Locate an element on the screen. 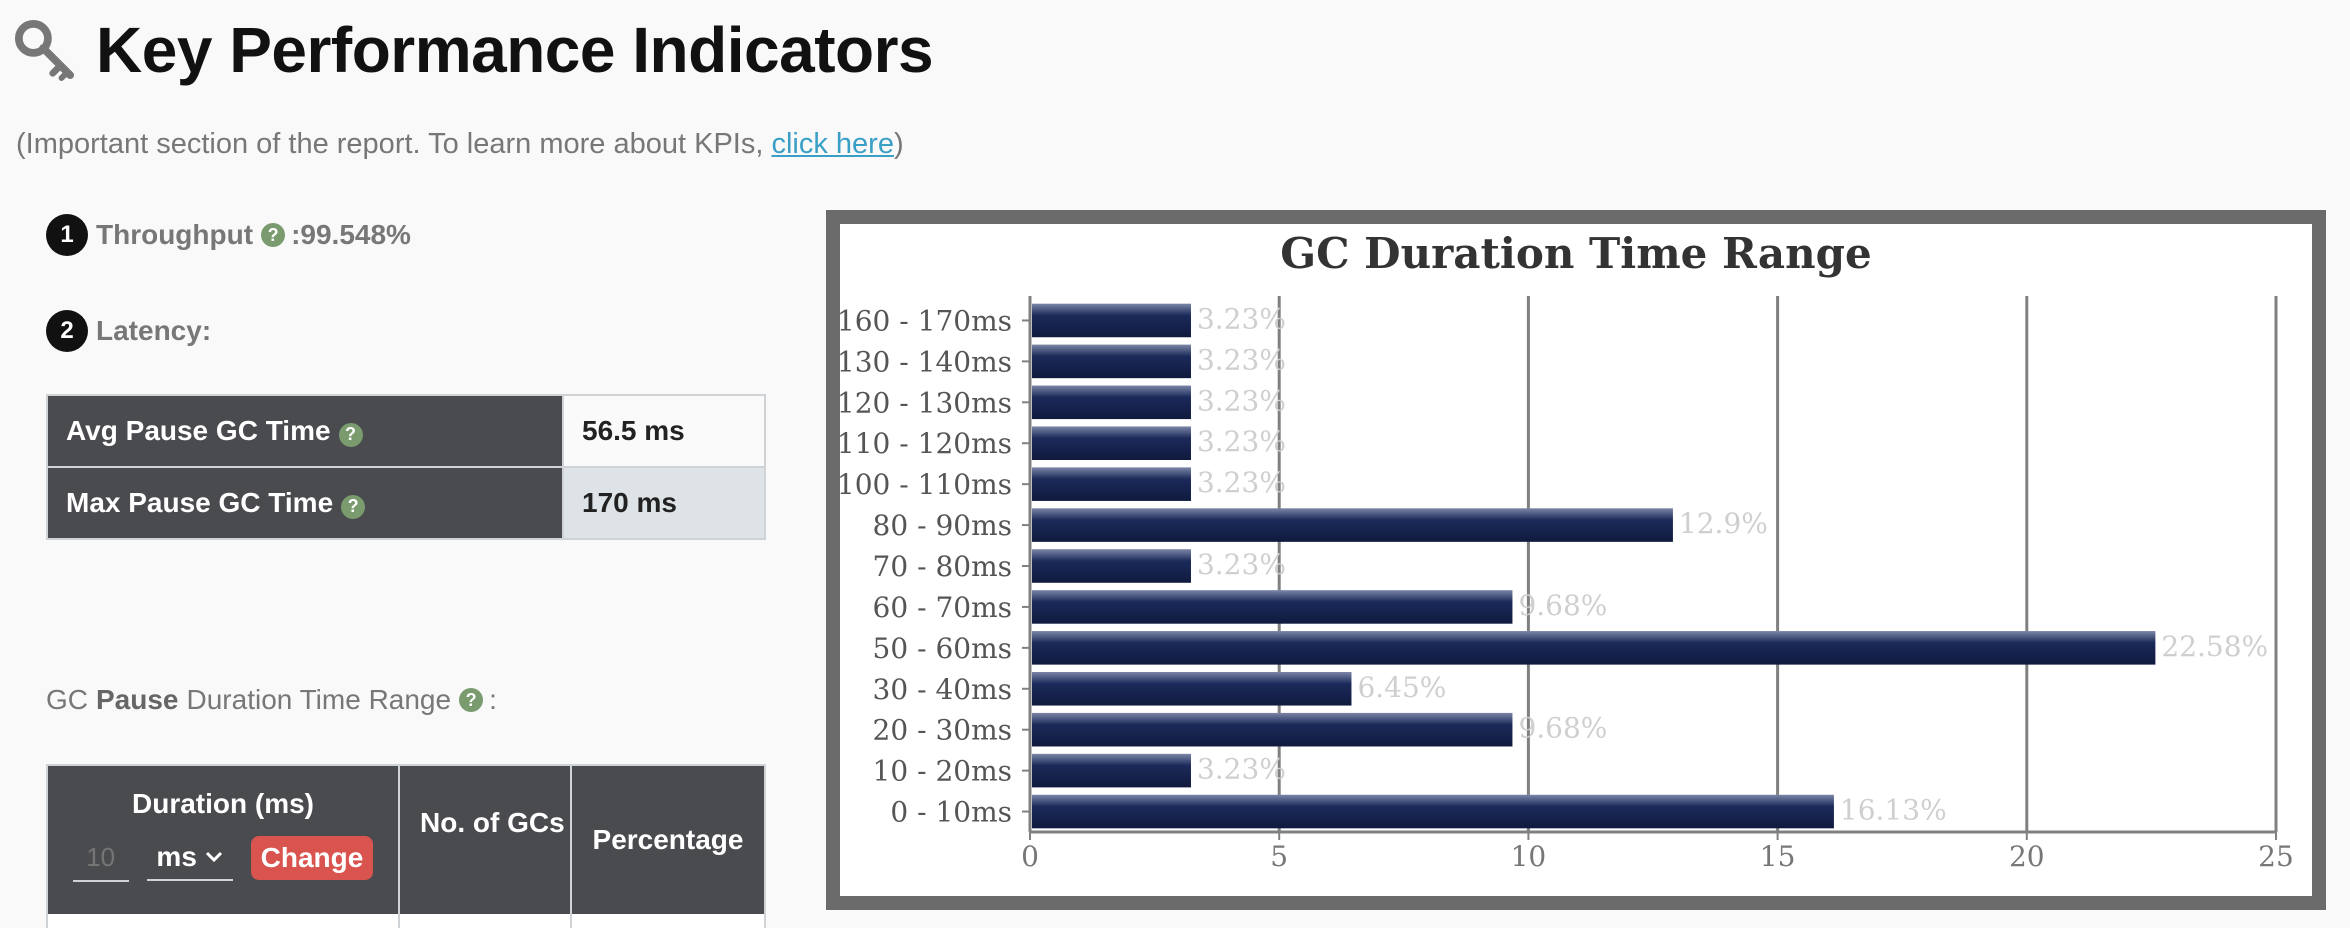  latency-label: Latency: is located at coordinates (154, 330).